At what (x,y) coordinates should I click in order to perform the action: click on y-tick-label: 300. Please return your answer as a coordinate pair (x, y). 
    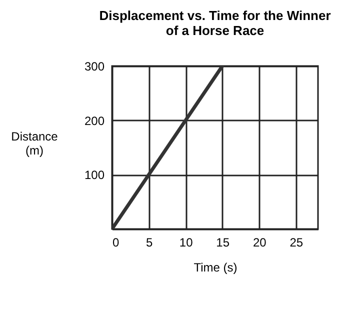
    Looking at the image, I should click on (94, 67).